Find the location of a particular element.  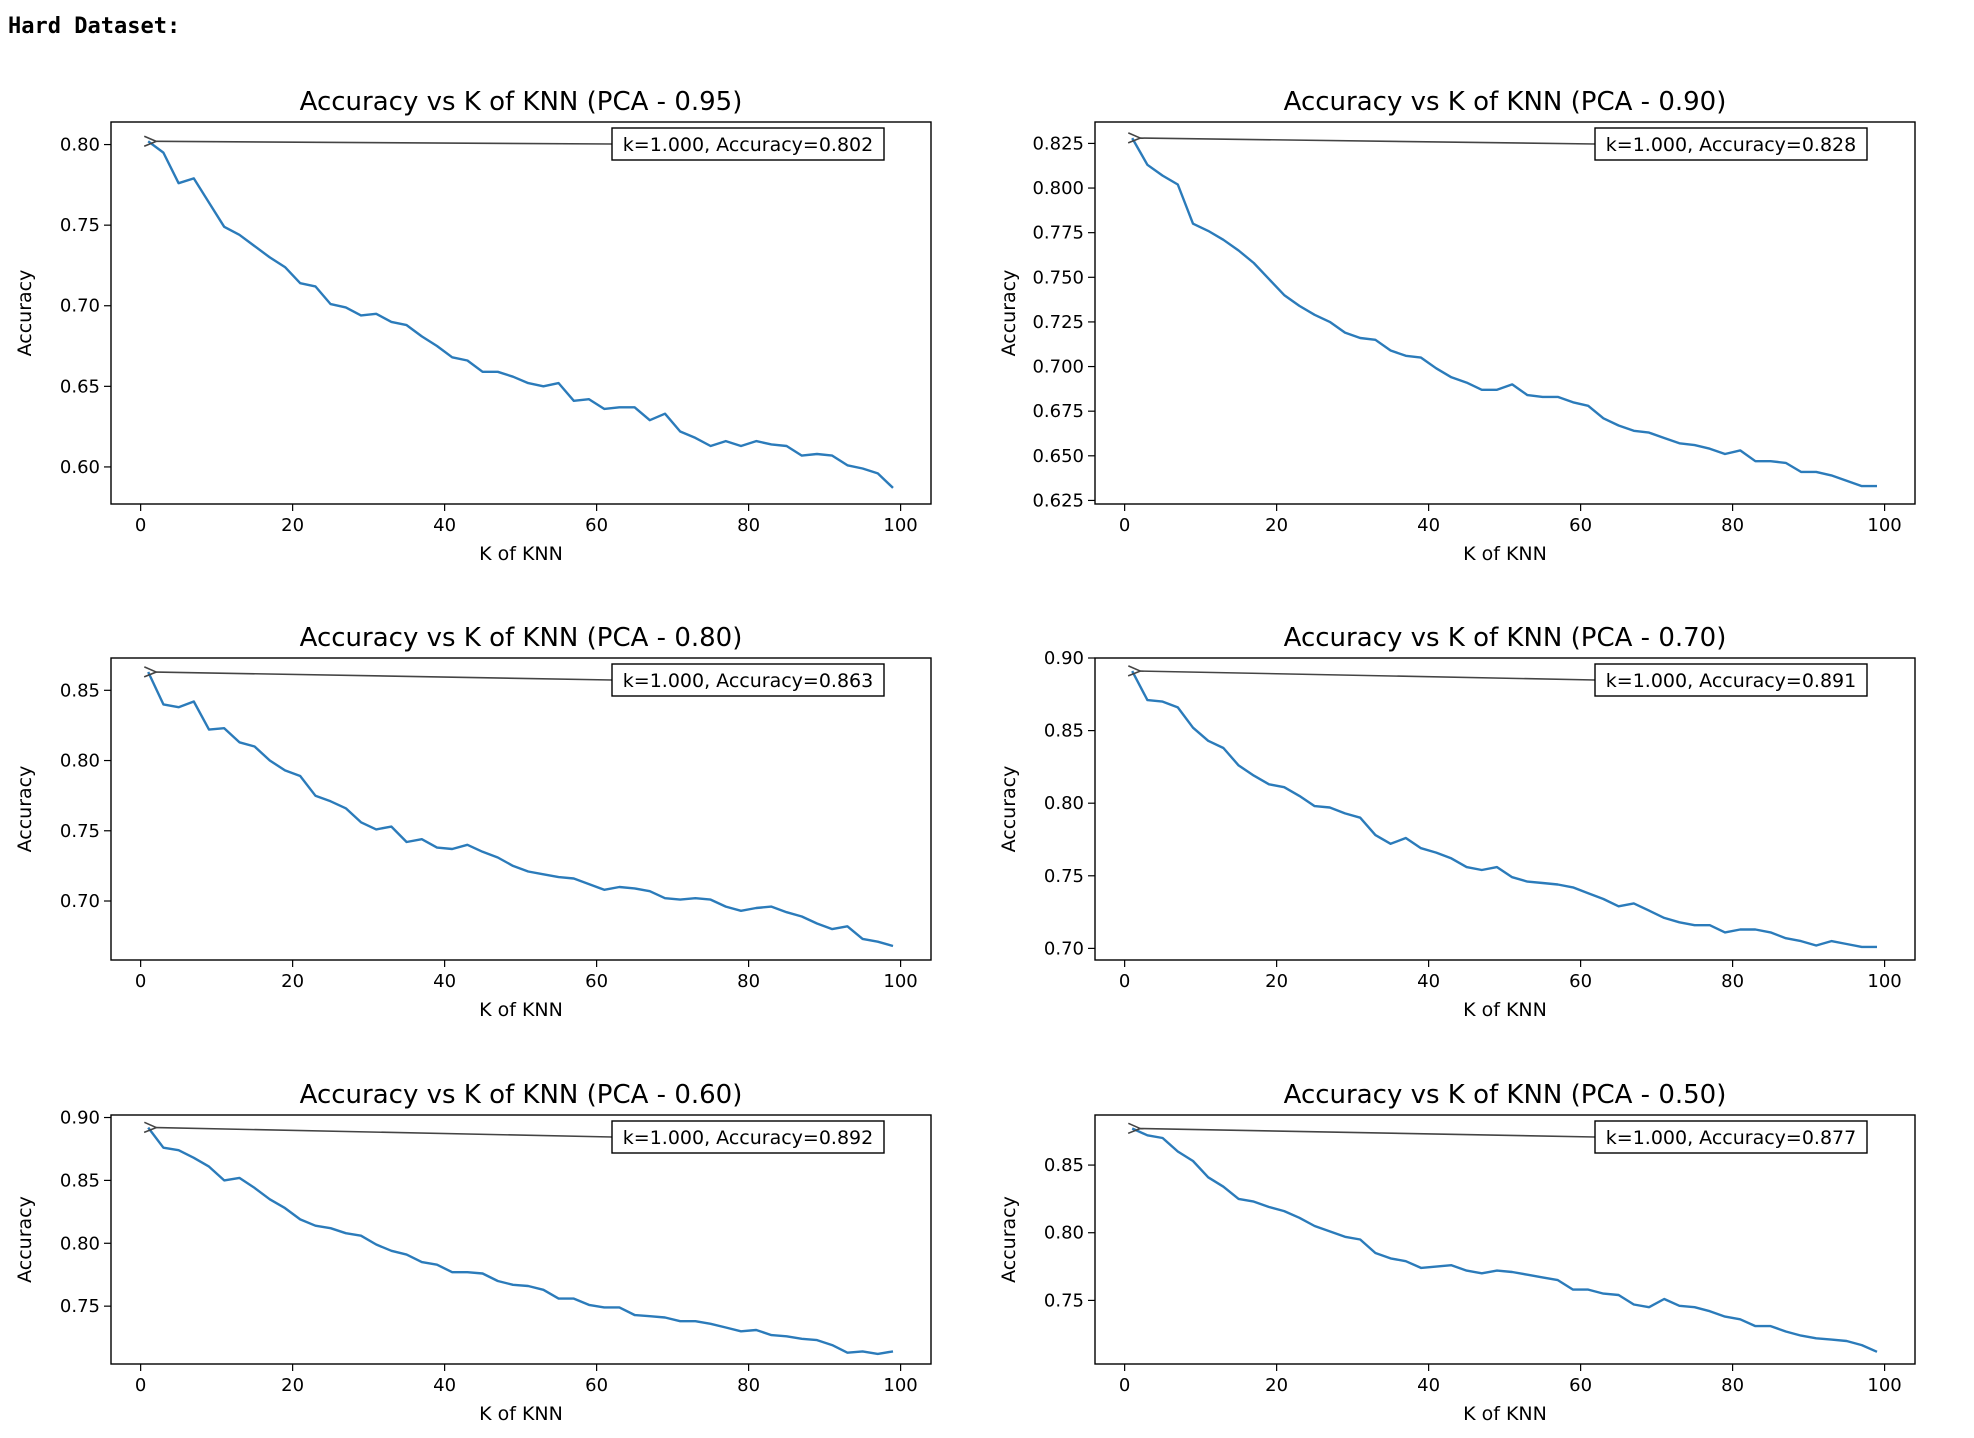

y-tick-label: 0.65 is located at coordinates (80, 386).